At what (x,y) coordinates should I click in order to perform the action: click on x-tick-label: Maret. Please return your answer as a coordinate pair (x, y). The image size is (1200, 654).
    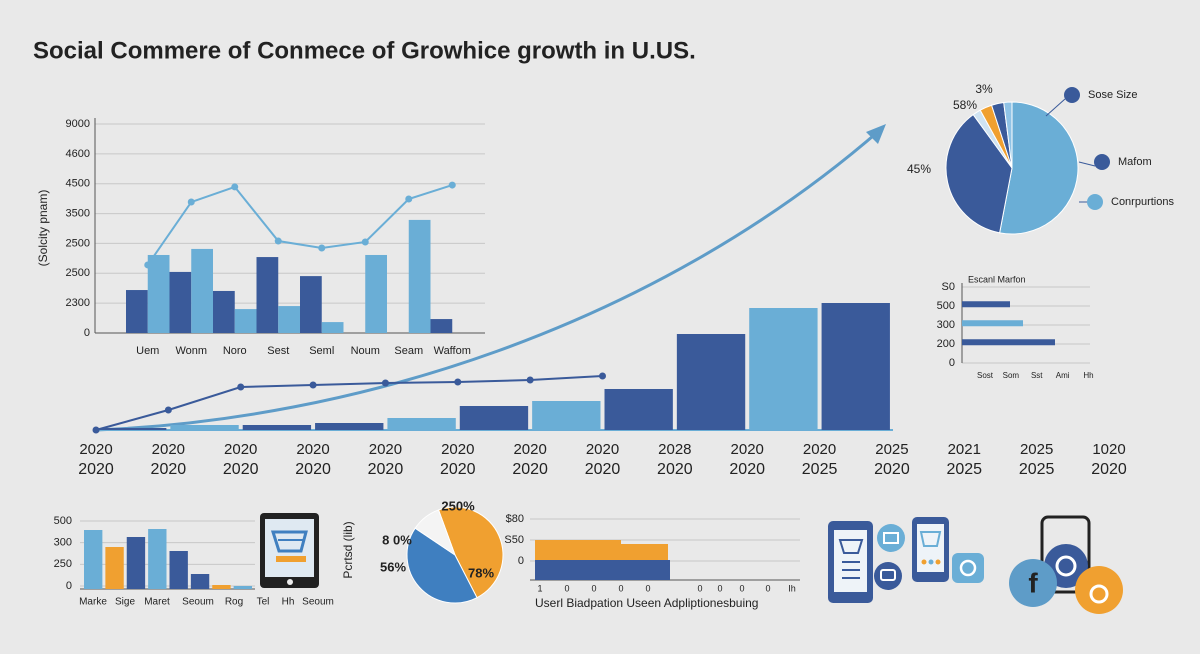
    Looking at the image, I should click on (157, 602).